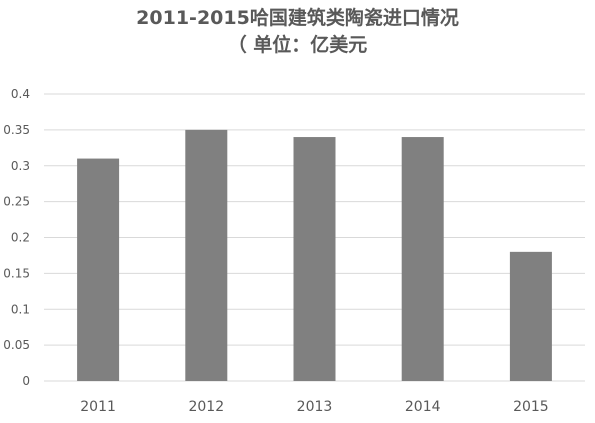 Image resolution: width=595 pixels, height=423 pixels. I want to click on chart-title: 2011-2015哈国建筑类陶瓷进口情况, so click(297, 18).